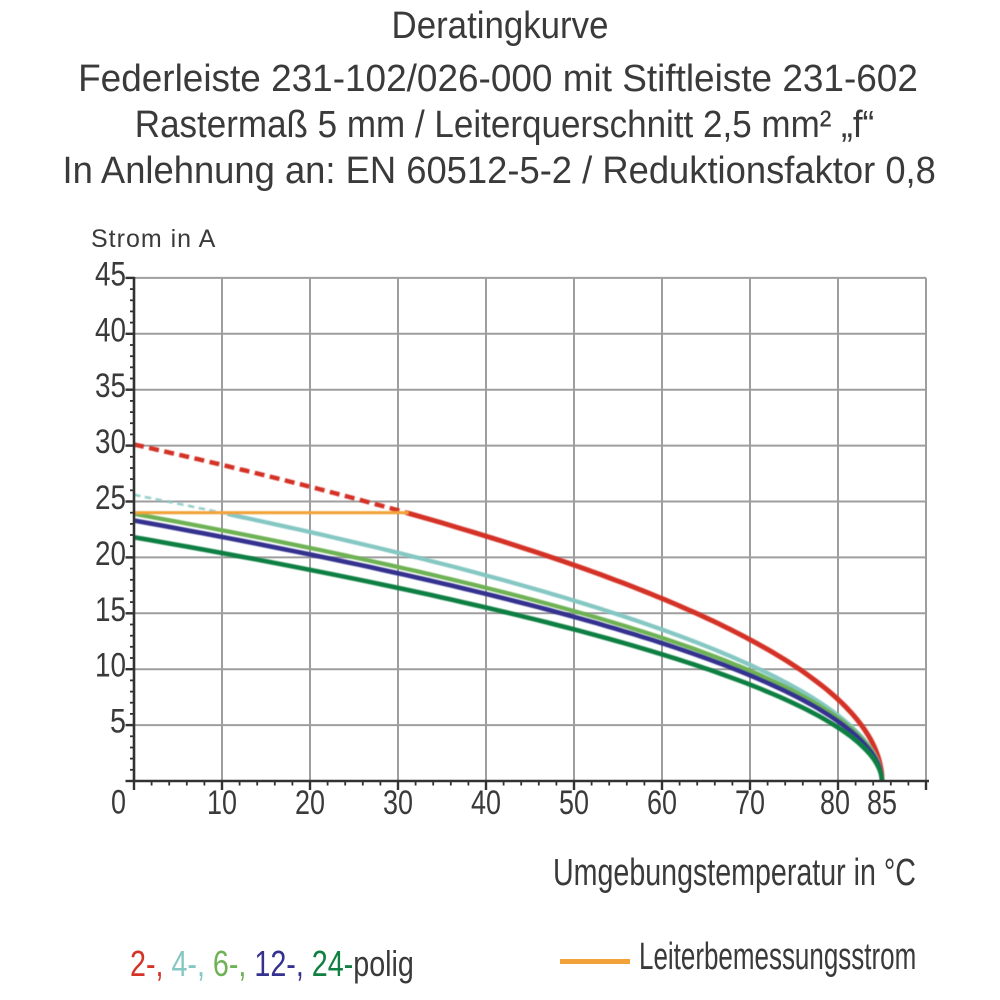  Describe the element at coordinates (882, 803) in the screenshot. I see `svg-text: 85` at that location.